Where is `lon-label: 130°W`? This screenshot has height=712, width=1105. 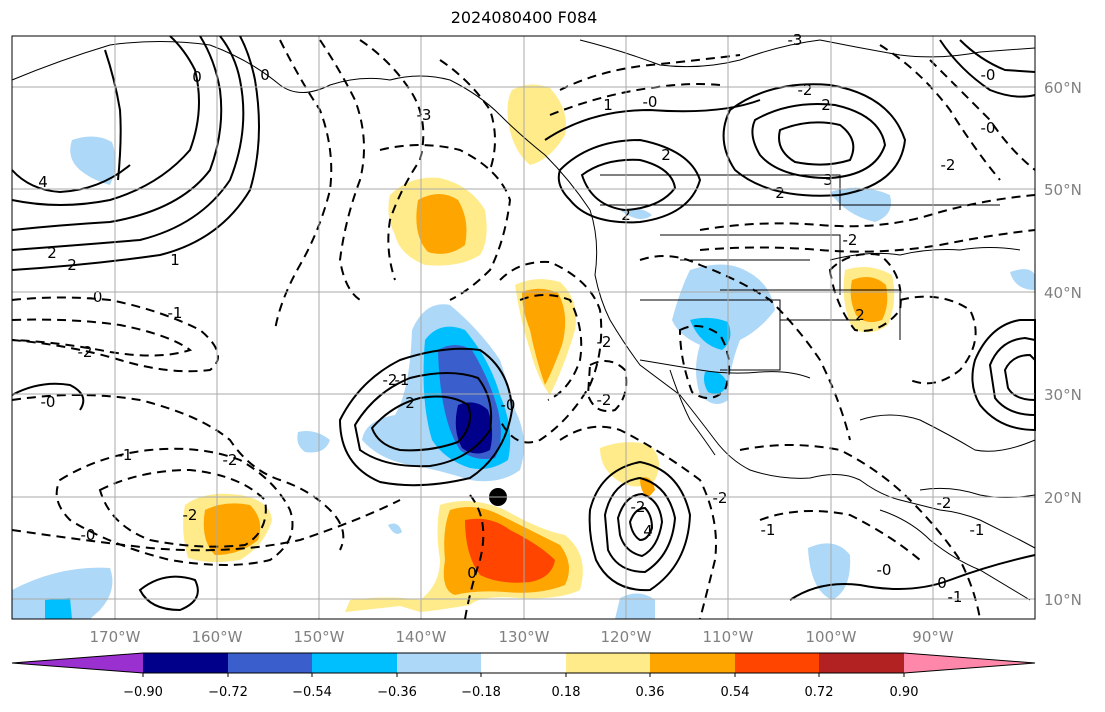 lon-label: 130°W is located at coordinates (524, 637).